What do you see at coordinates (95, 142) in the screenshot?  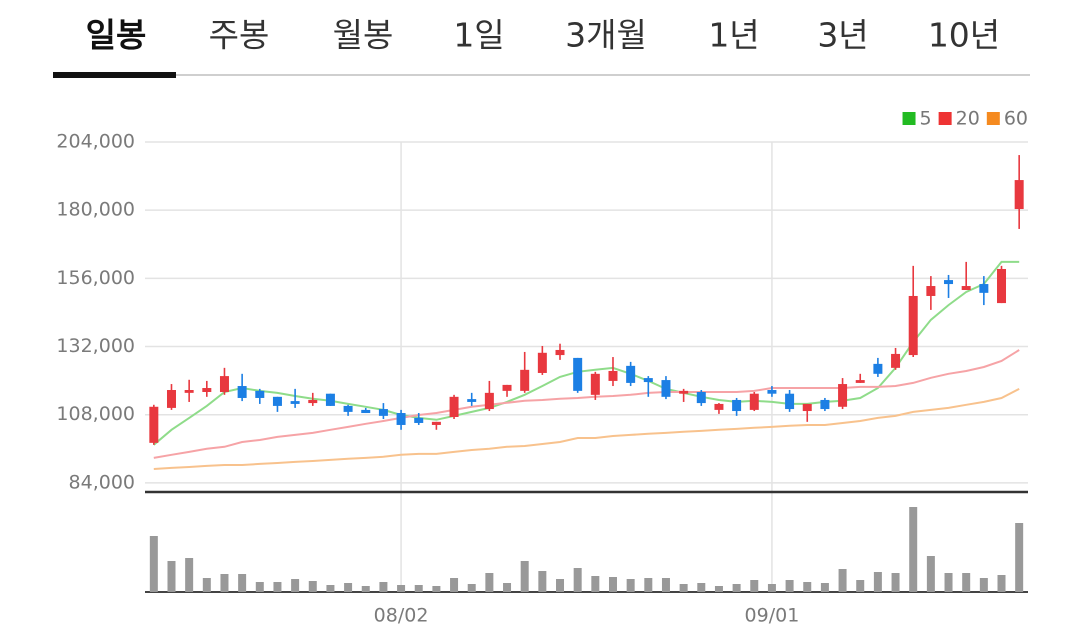 I see `y-tick-label: 204,000` at bounding box center [95, 142].